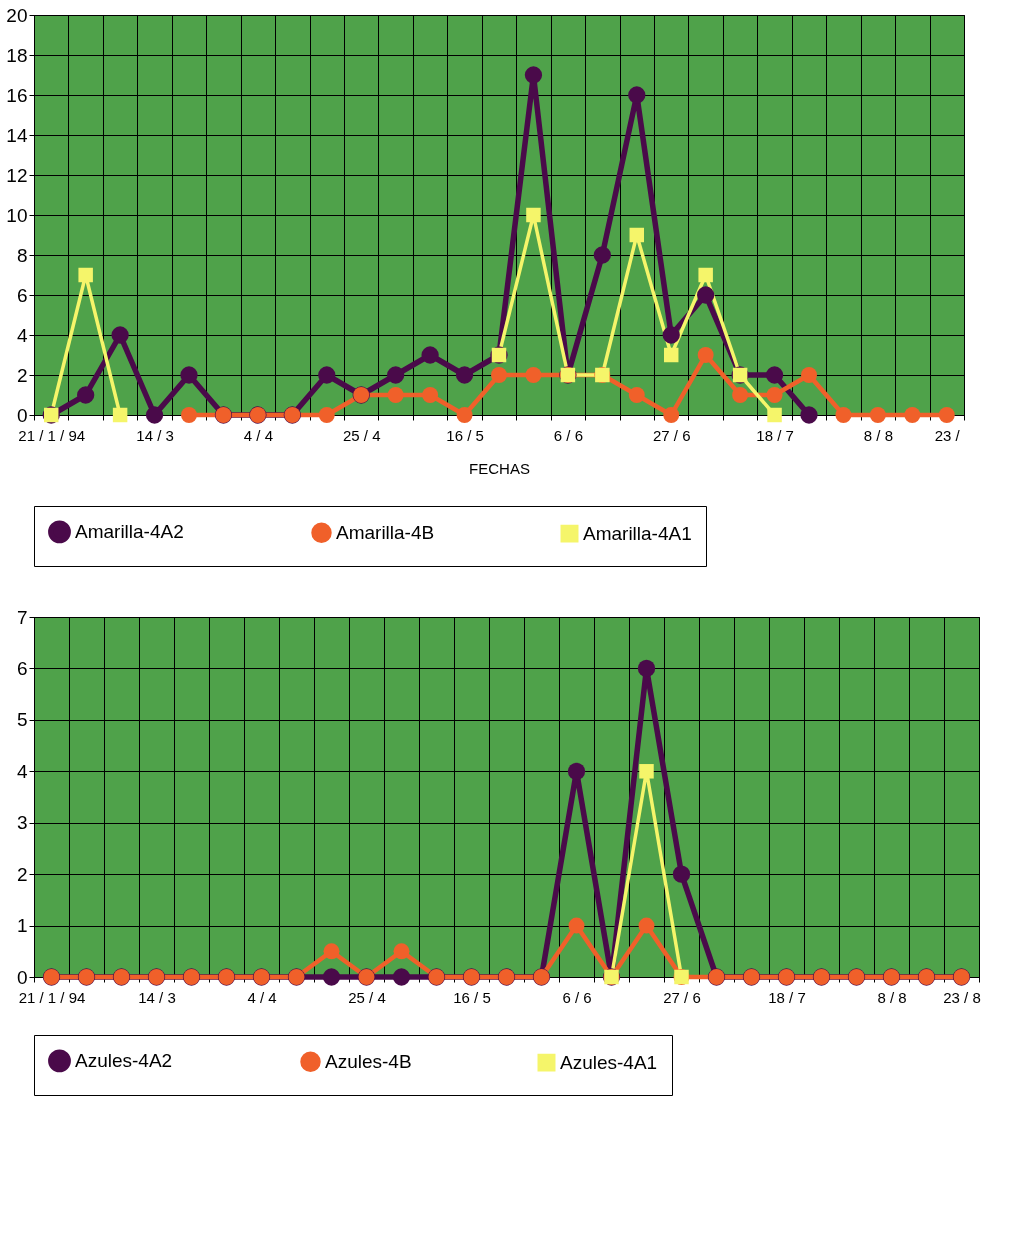  I want to click on y-tick-label: 3, so click(22, 823).